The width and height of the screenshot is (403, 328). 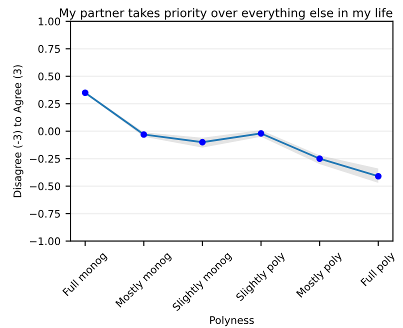 What do you see at coordinates (45, 186) in the screenshot?
I see `y-tick-label: −0.50` at bounding box center [45, 186].